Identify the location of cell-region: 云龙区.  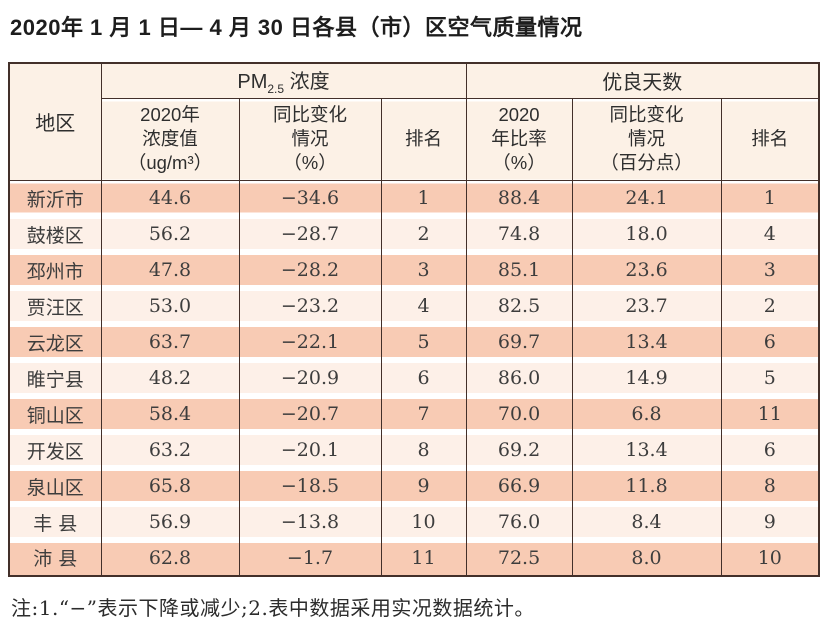
(55, 342).